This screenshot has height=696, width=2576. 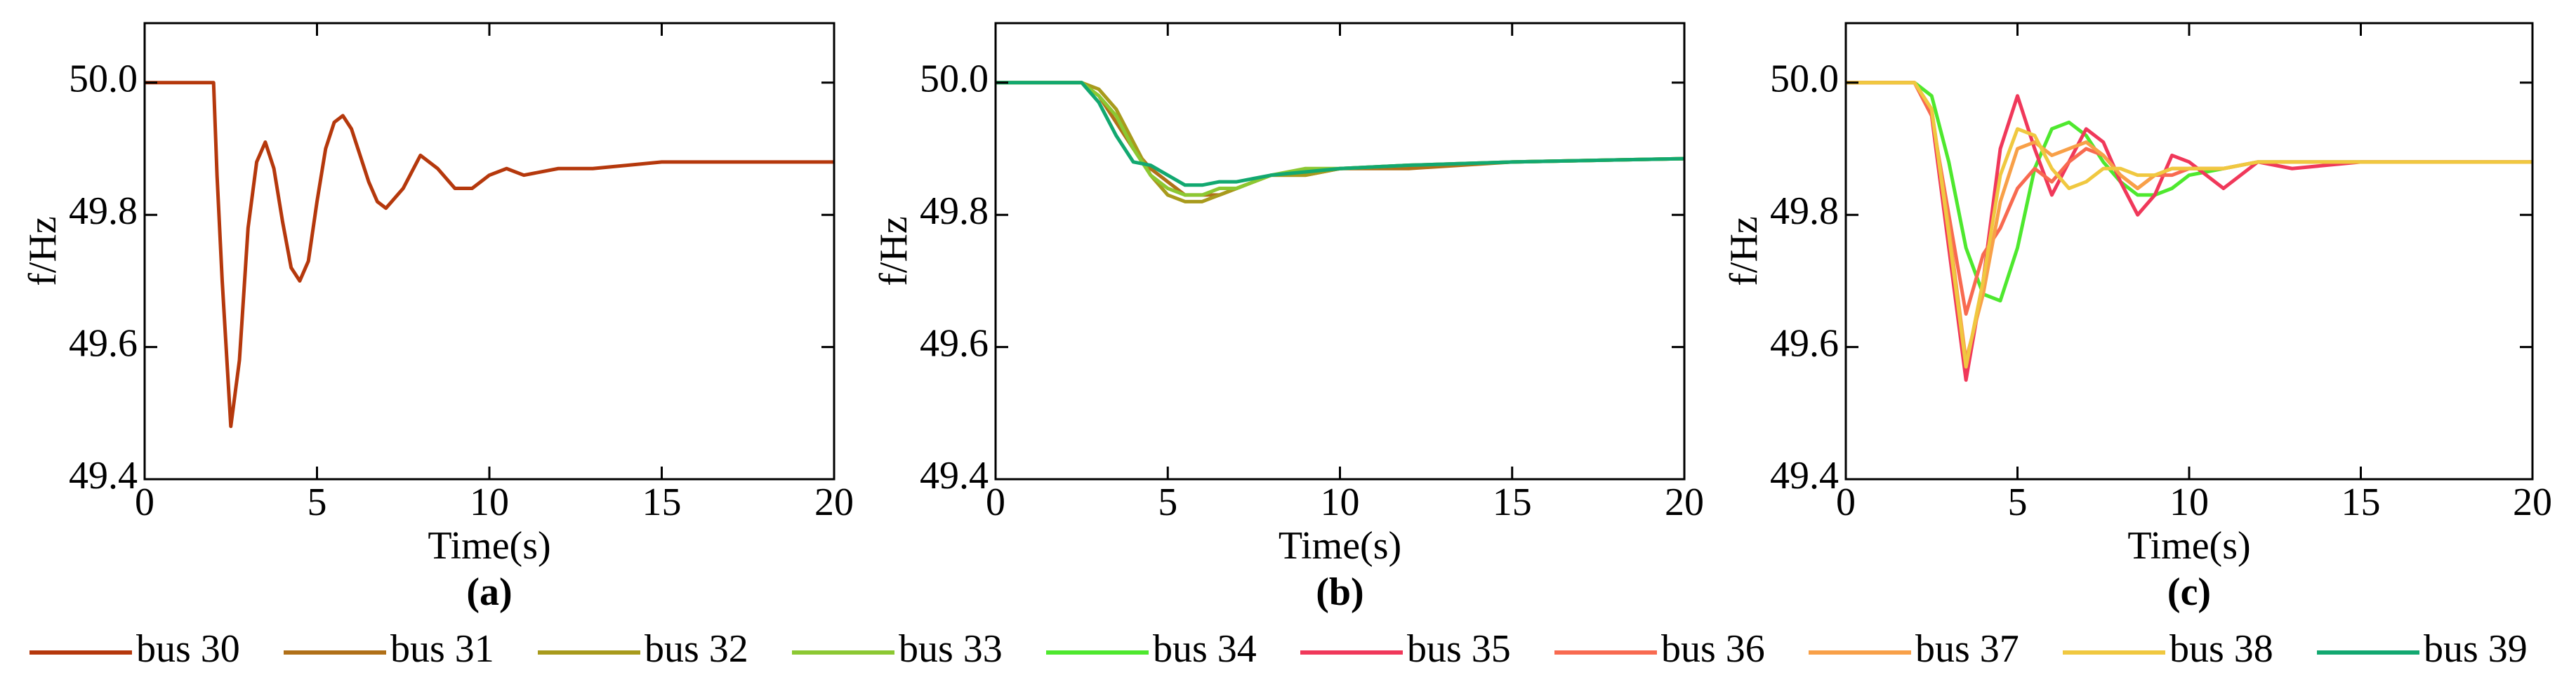 I want to click on panel-label: (b), so click(x=1339, y=592).